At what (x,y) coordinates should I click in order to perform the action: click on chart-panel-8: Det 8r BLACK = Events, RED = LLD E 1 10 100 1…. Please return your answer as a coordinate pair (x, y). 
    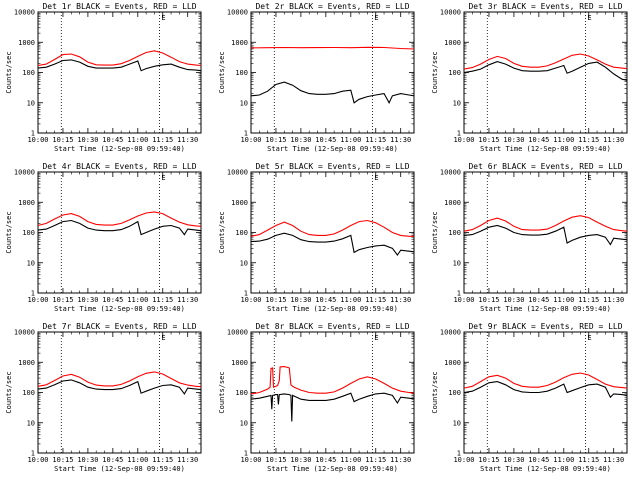
    Looking at the image, I should click on (316, 397).